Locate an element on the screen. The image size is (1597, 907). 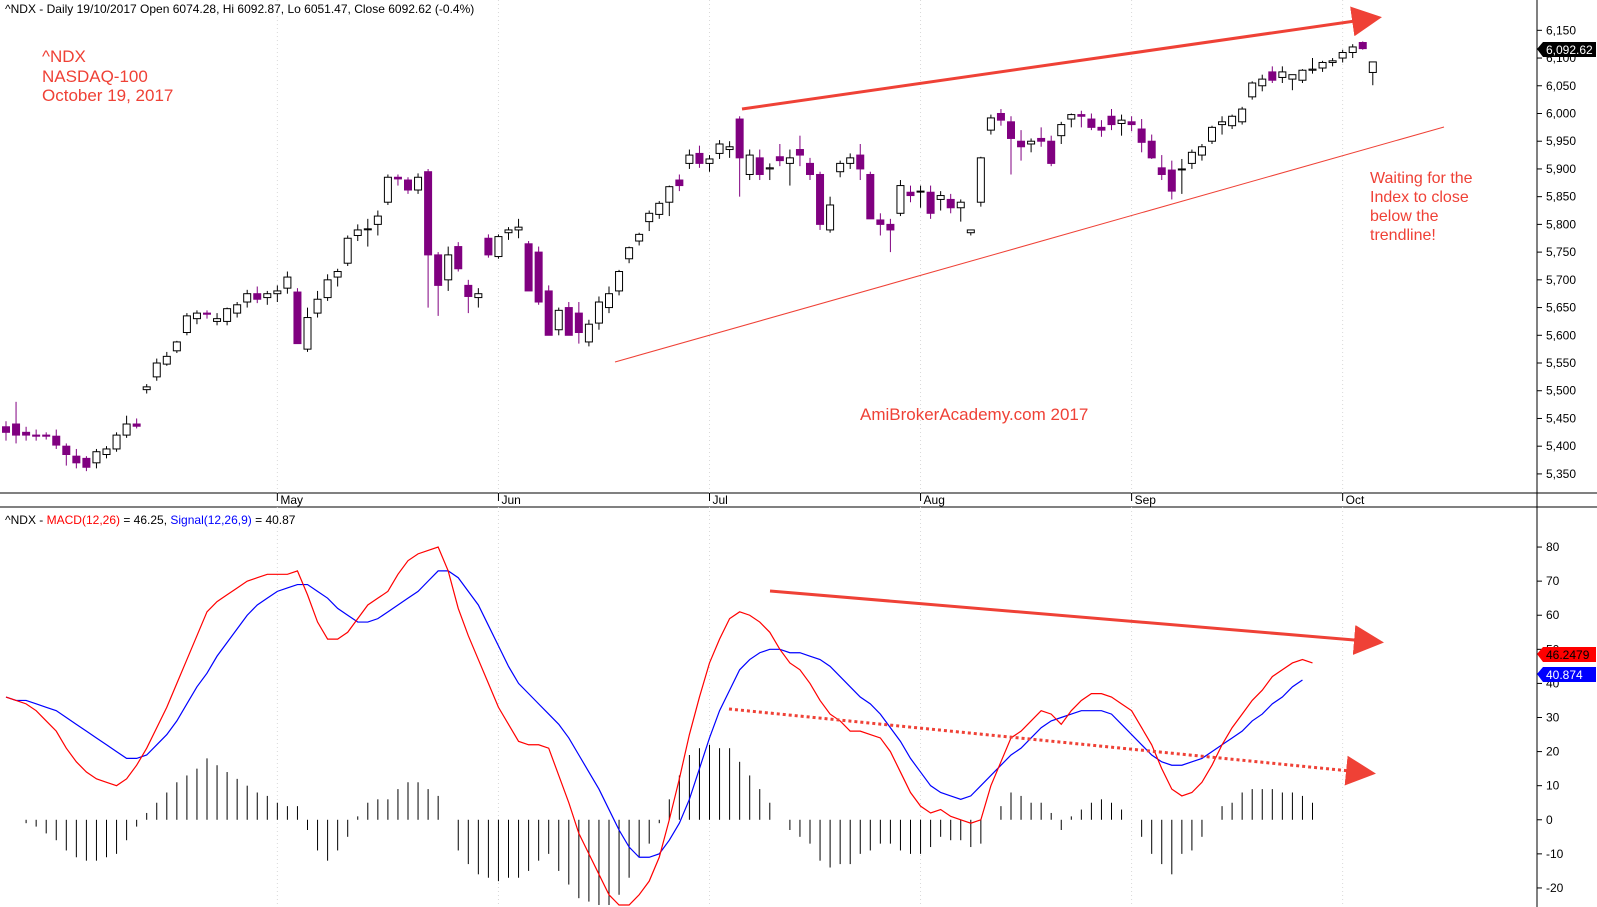
price-tick-label: 5,550 is located at coordinates (1561, 363).